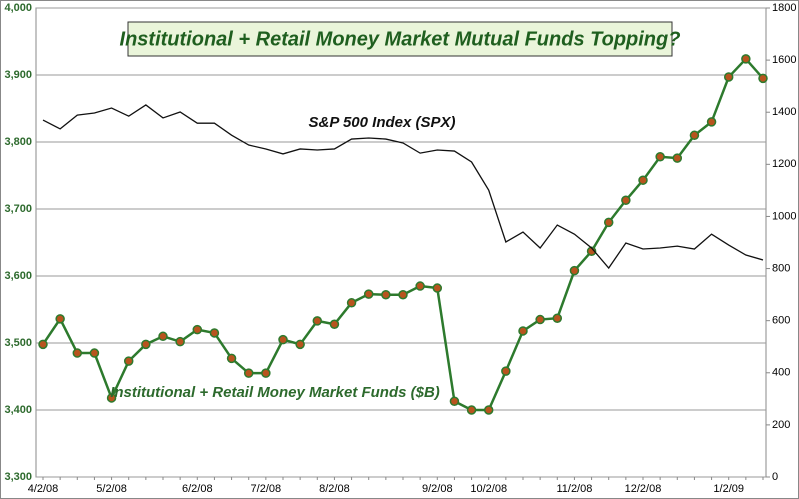 The height and width of the screenshot is (499, 799). What do you see at coordinates (784, 216) in the screenshot?
I see `y2-tick-label: 1000` at bounding box center [784, 216].